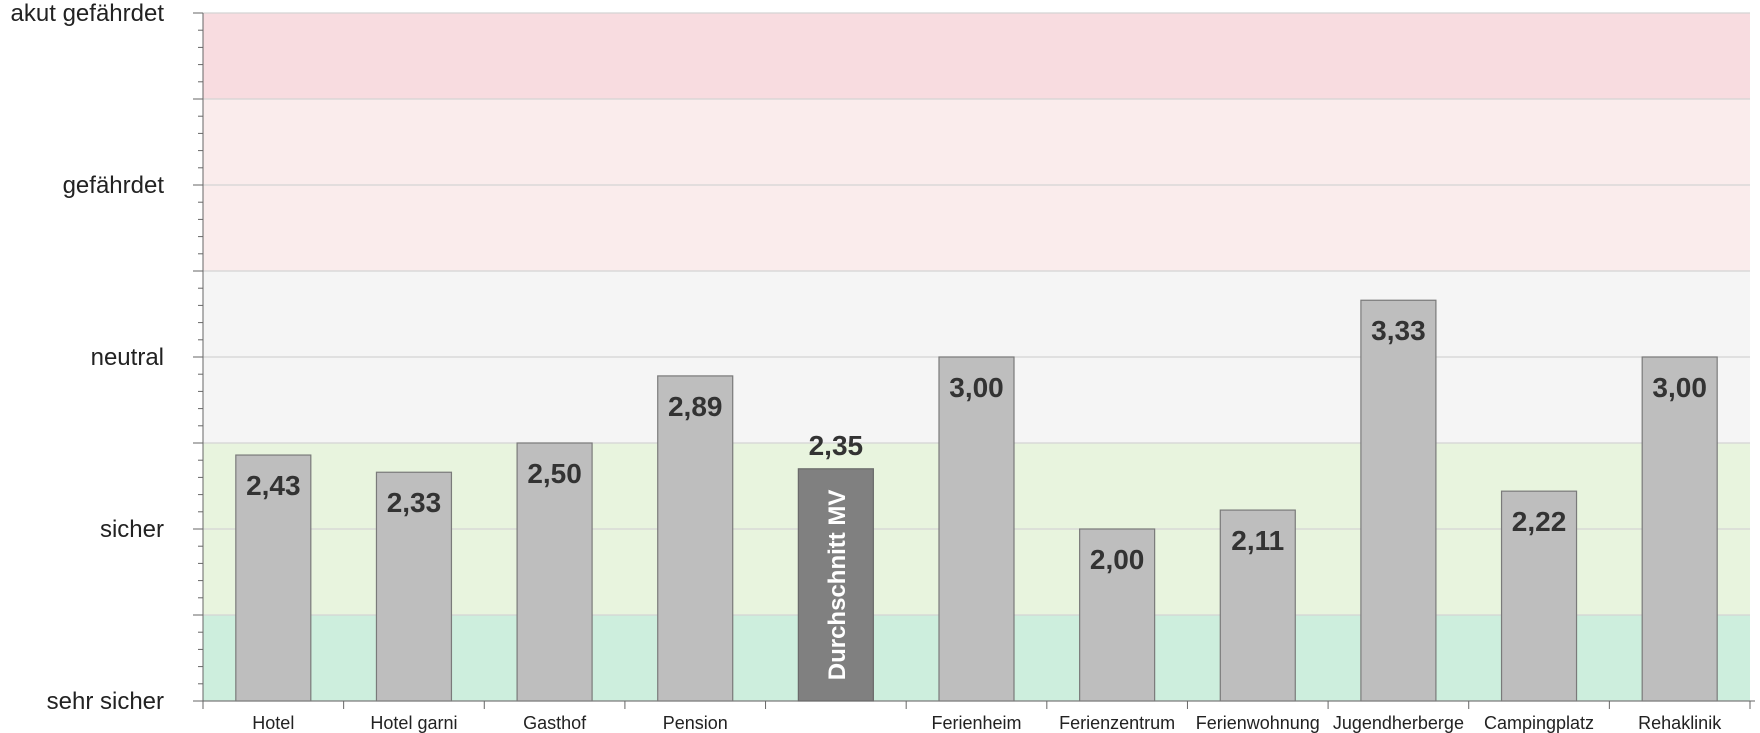 The height and width of the screenshot is (733, 1760). I want to click on x-tick-label: Ferienwohnung, so click(1258, 723).